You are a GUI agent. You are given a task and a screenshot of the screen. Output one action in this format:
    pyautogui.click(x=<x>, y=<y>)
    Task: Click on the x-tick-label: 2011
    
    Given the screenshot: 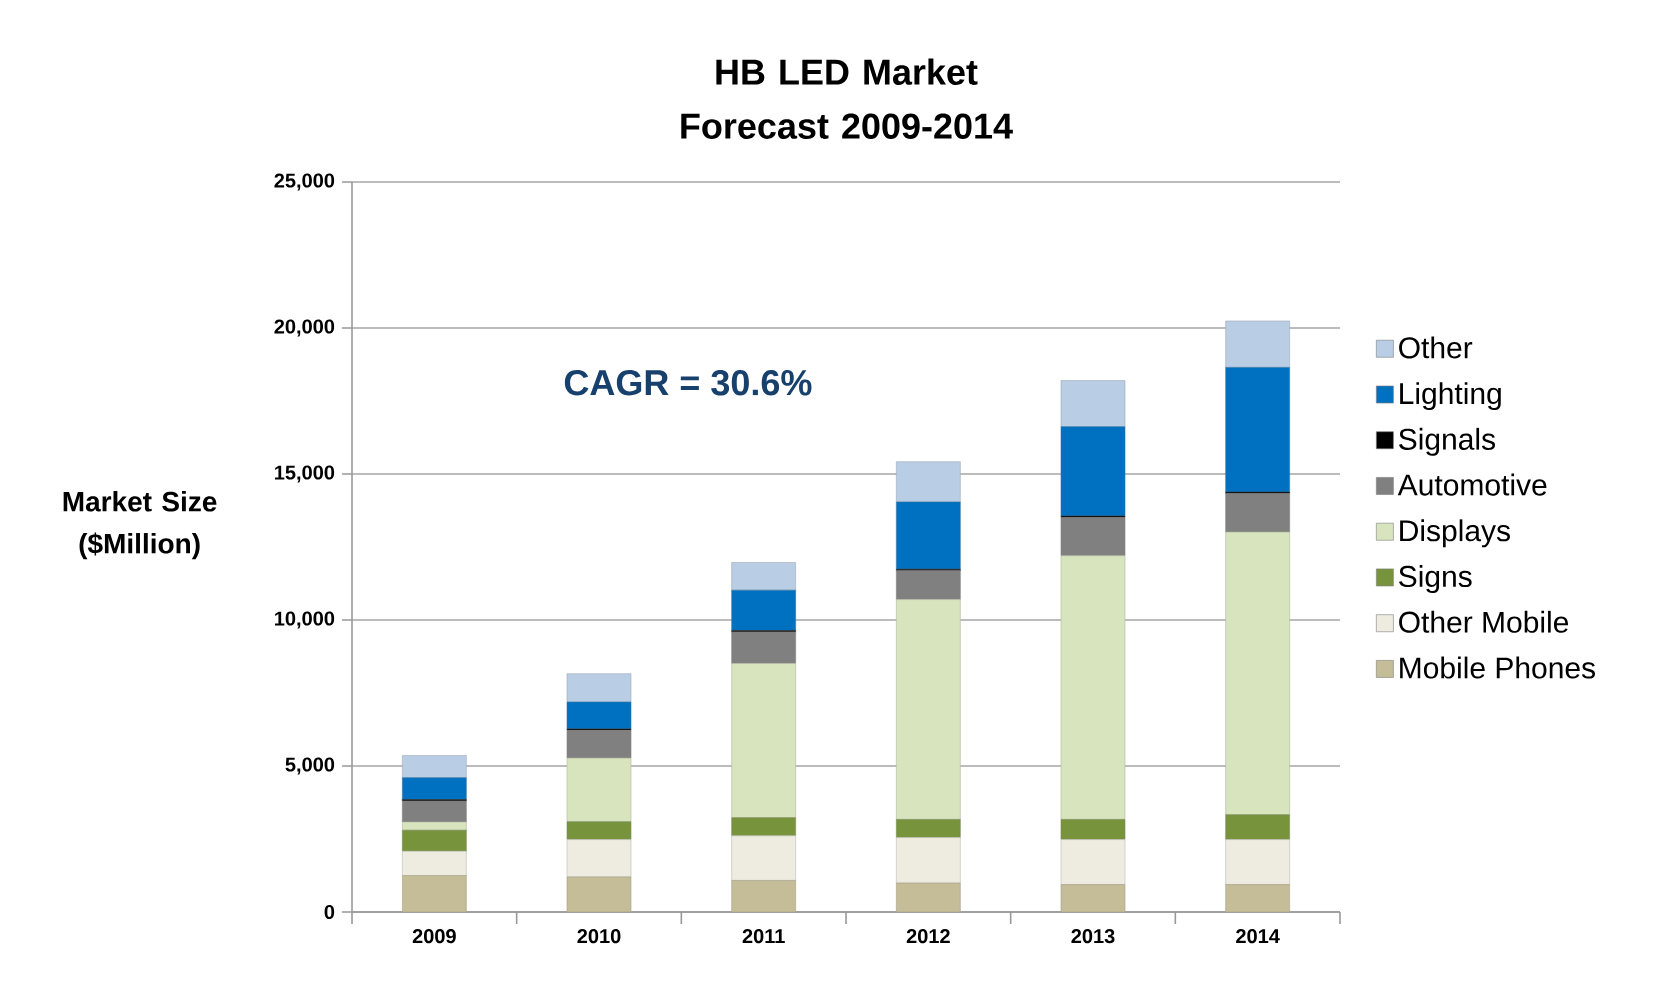 What is the action you would take?
    pyautogui.click(x=763, y=936)
    